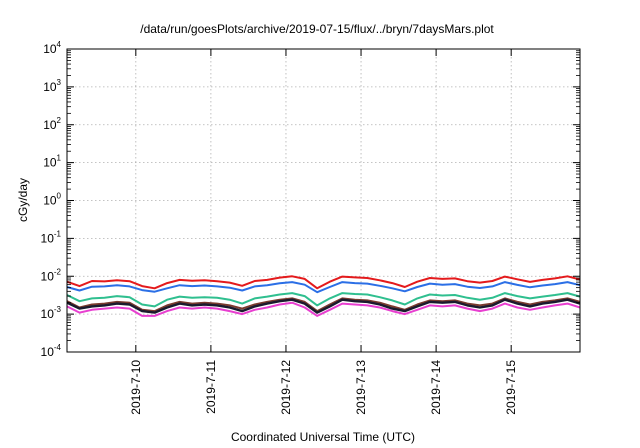  I want to click on y-tick-label: 10⁴, so click(52, 48).